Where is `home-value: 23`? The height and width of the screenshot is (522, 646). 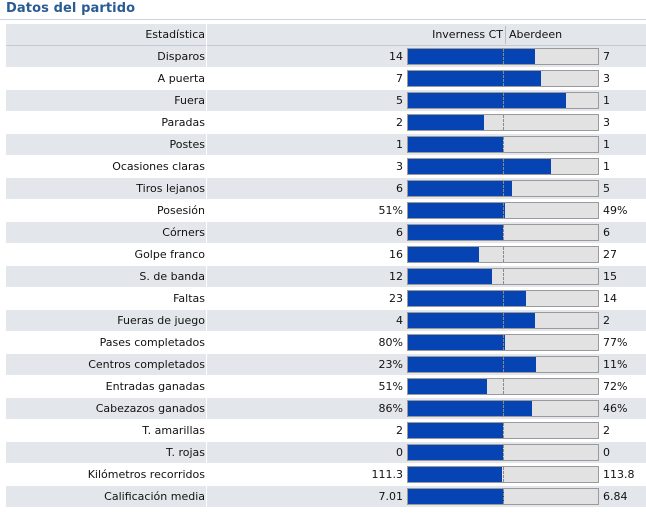 home-value: 23 is located at coordinates (396, 298).